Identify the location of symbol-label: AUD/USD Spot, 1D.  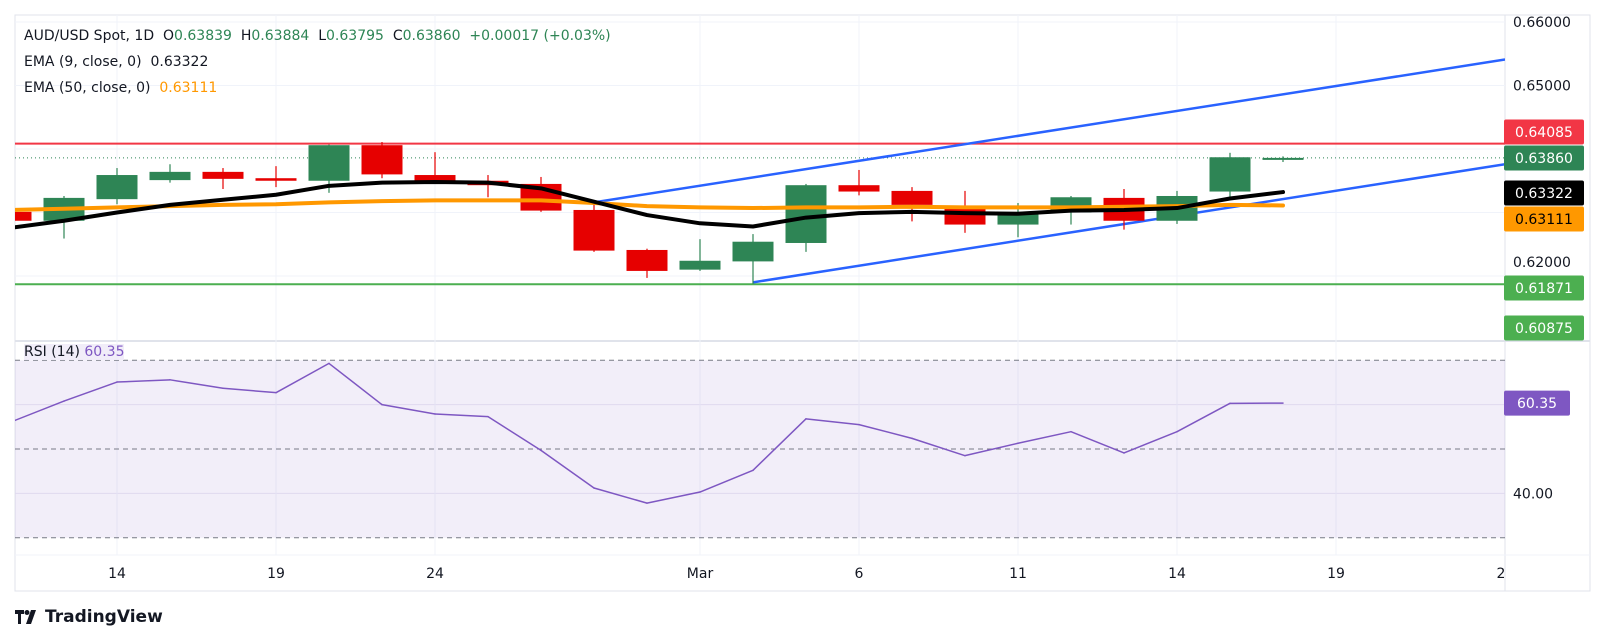
(89, 36).